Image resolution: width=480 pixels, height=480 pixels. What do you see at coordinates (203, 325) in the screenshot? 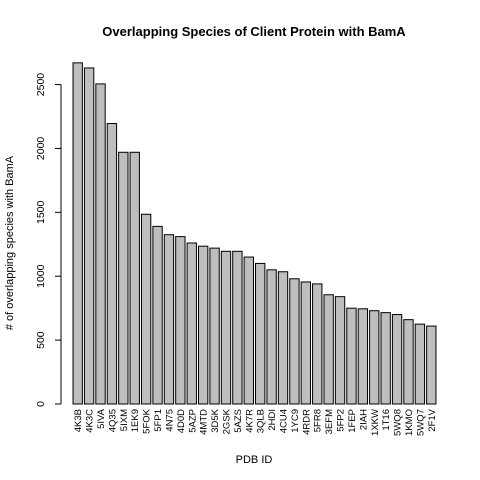
I see `bar-4MTD` at bounding box center [203, 325].